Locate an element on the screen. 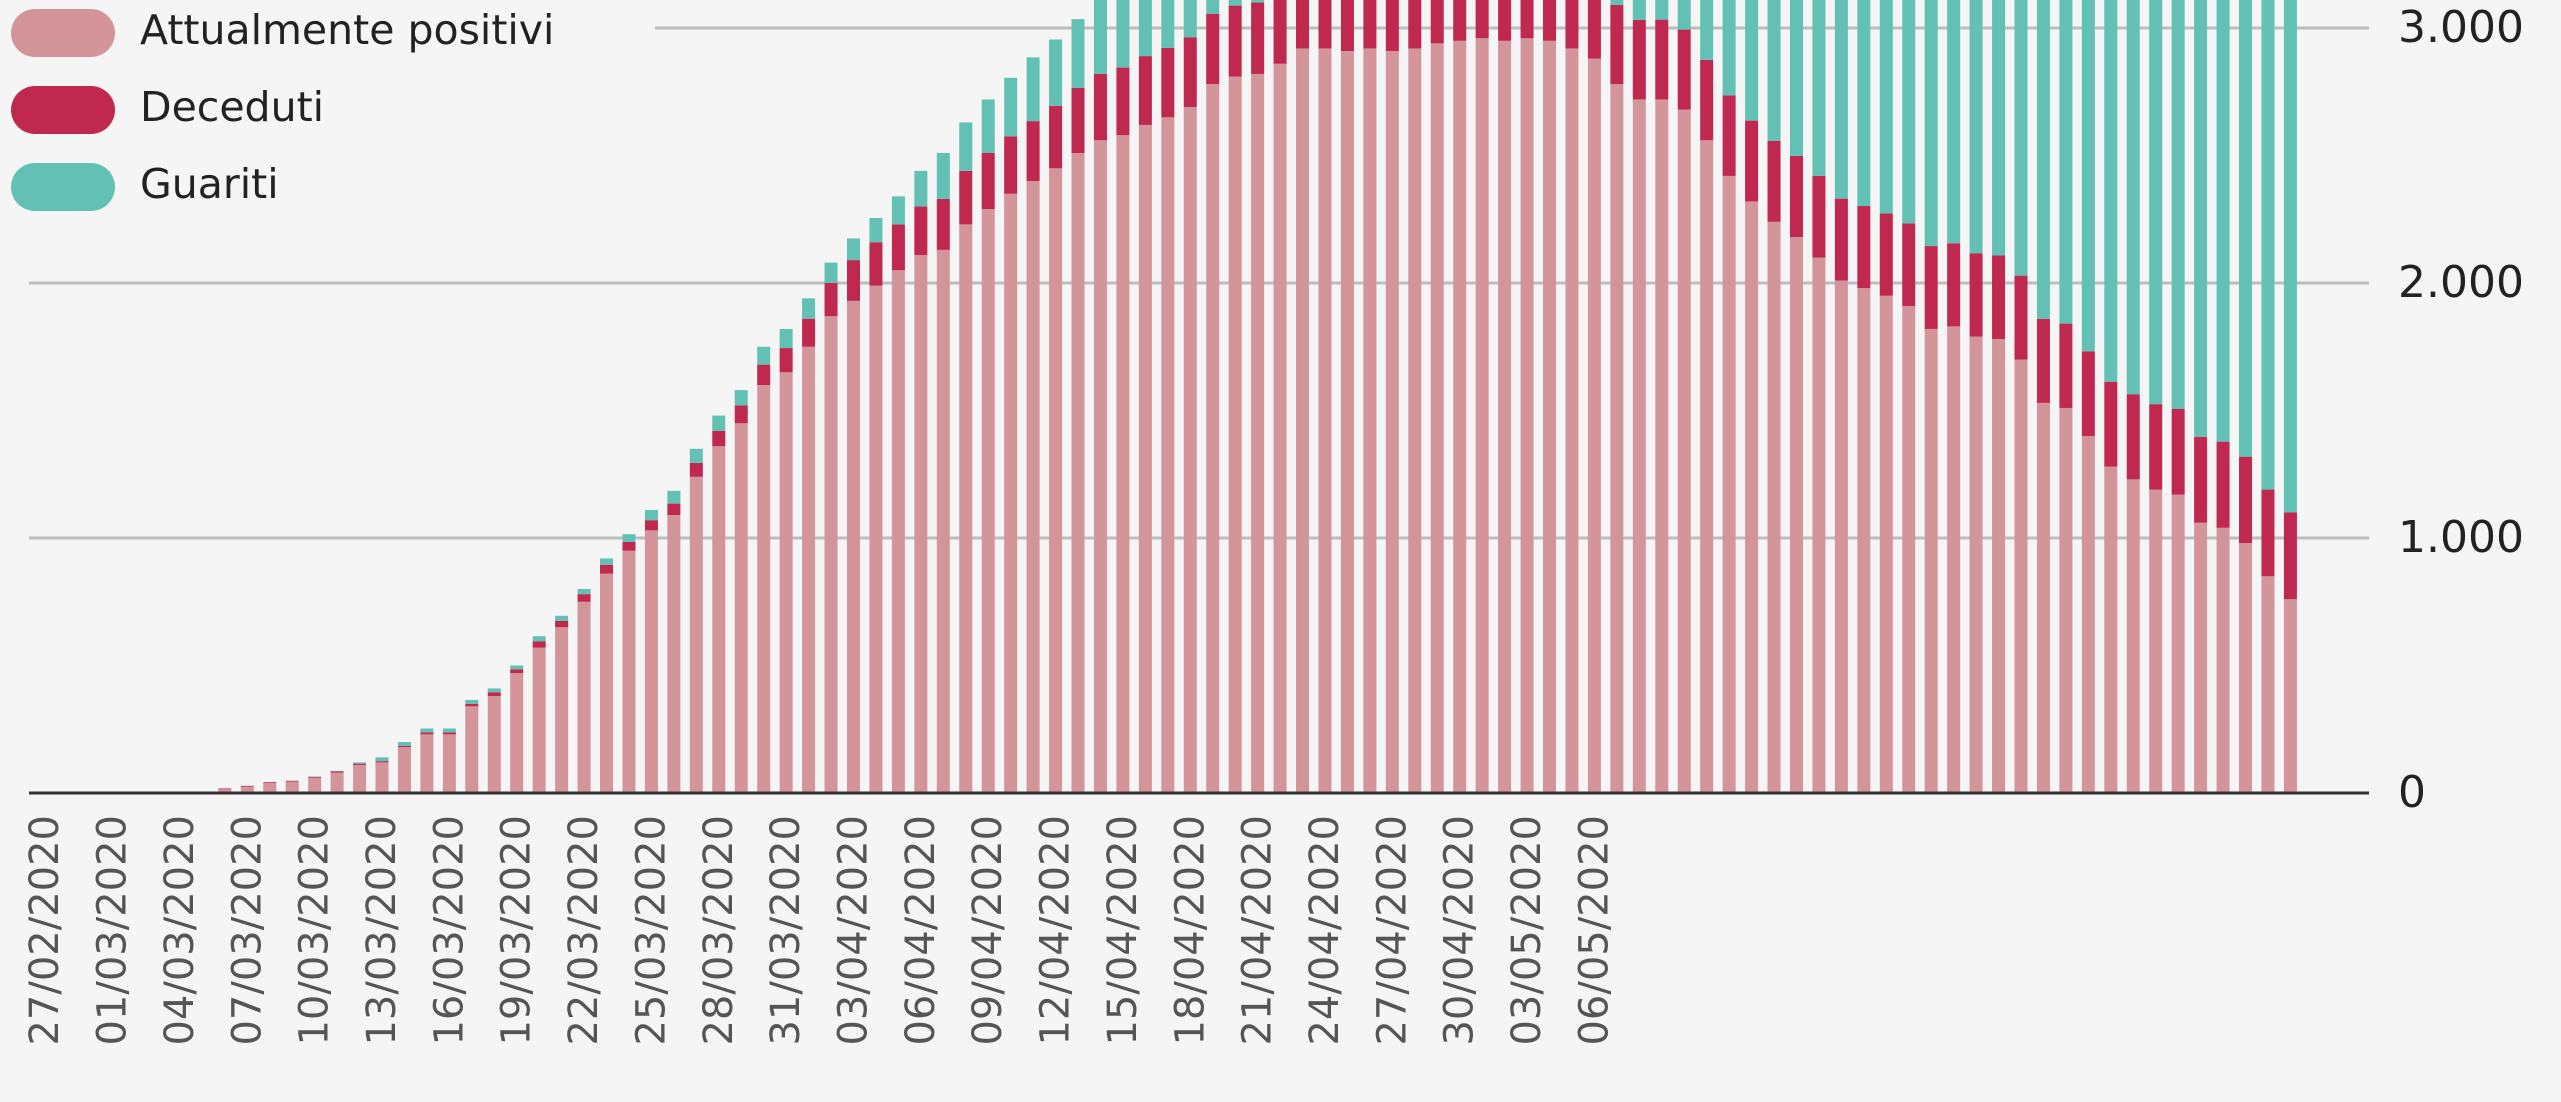  x-tick-label: 12/04/2020 is located at coordinates (1056, 930).